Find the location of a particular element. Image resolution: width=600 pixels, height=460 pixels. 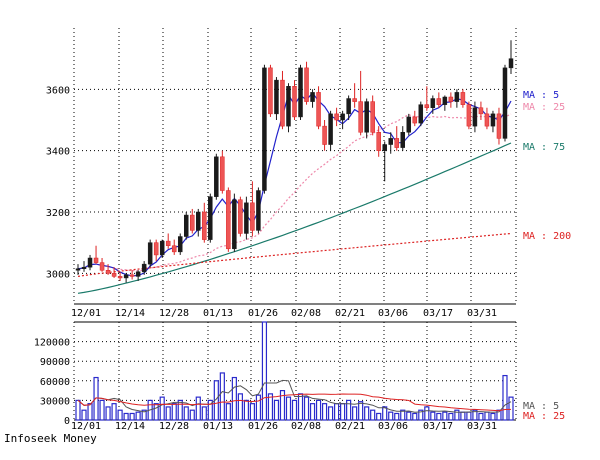

volume-x-tick-label: 03/17 is located at coordinates (438, 426).